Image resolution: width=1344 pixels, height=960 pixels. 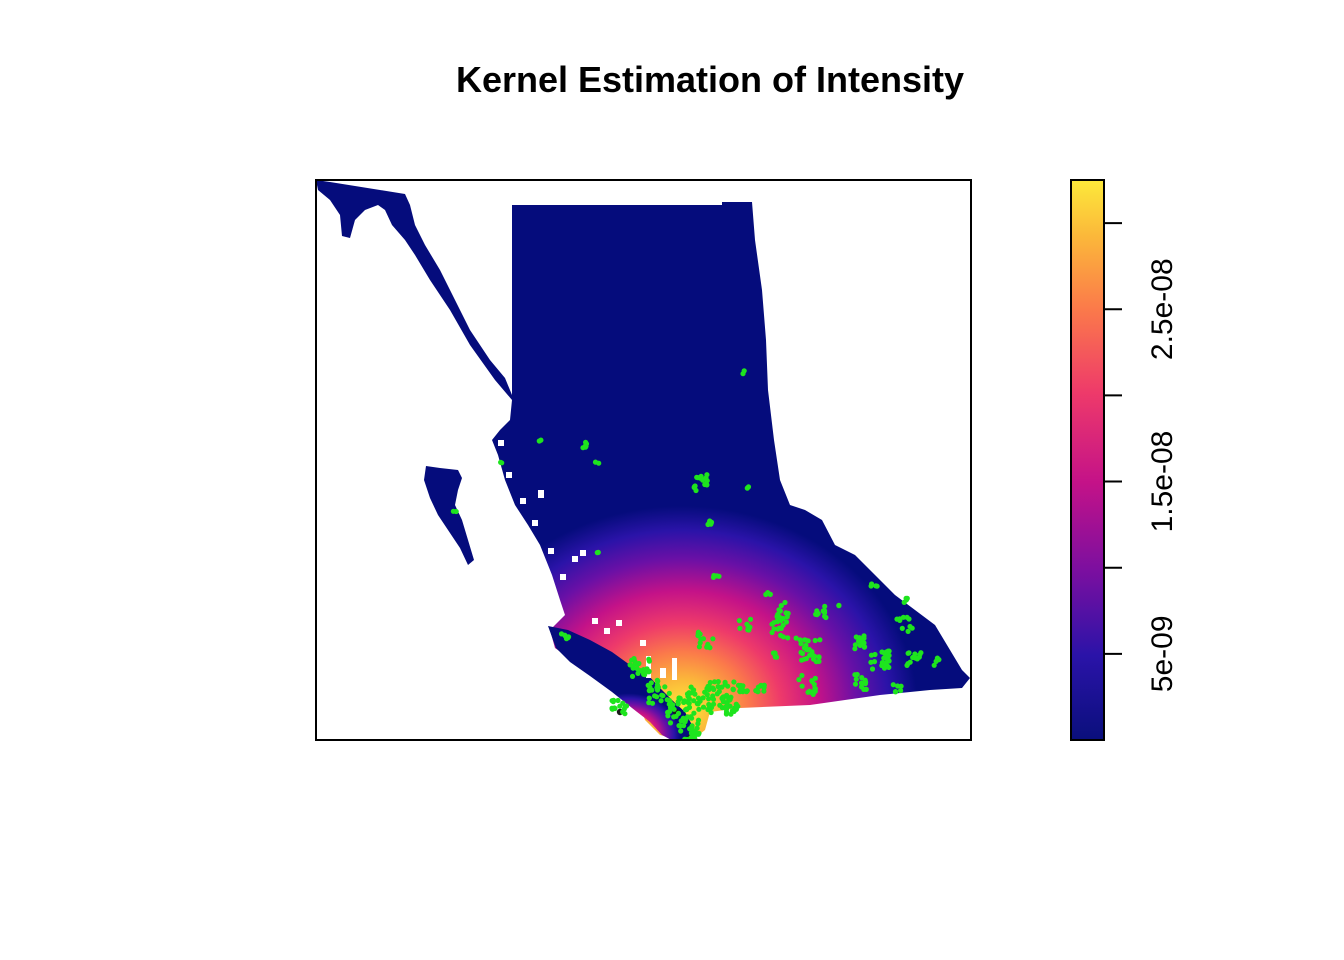 I want to click on colorbar-tick-label-2: 1.5e-08, so click(x=1162, y=482).